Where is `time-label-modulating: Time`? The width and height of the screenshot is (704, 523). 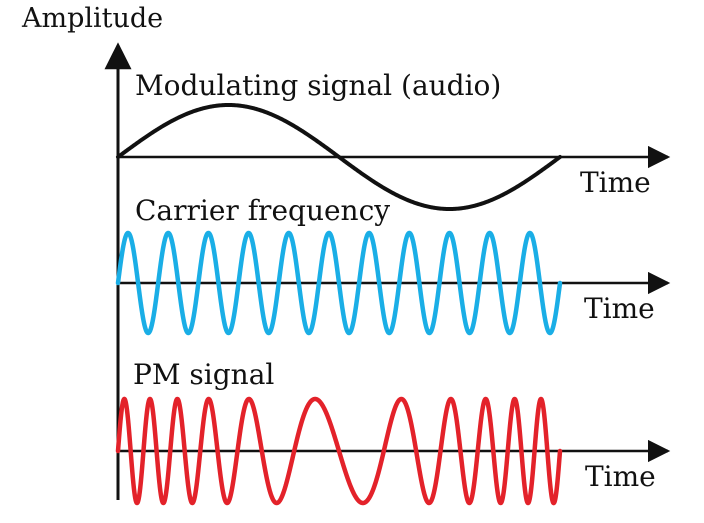
time-label-modulating: Time is located at coordinates (615, 182).